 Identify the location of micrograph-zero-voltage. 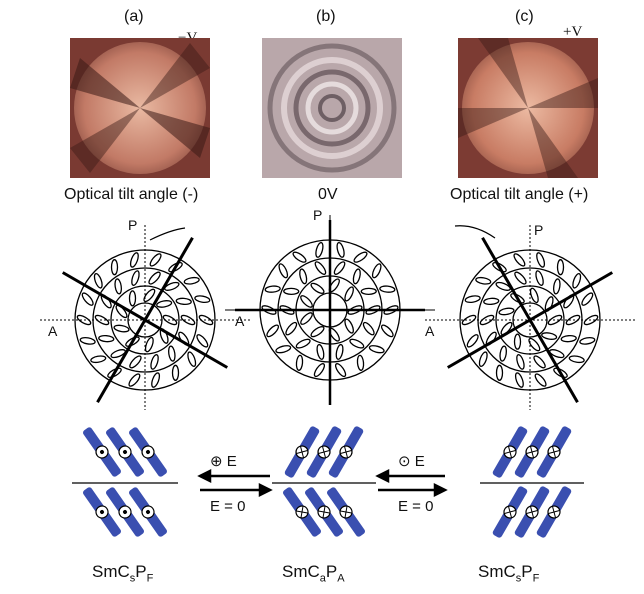
(332, 108).